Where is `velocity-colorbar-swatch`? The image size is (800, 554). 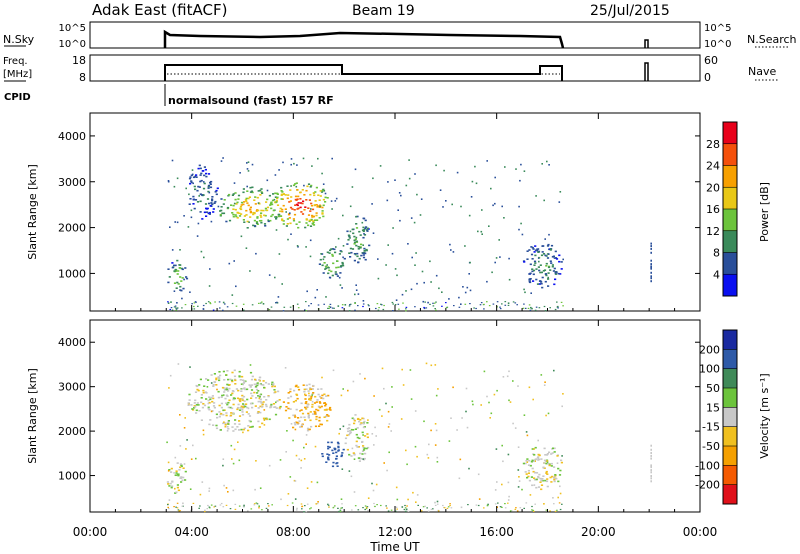
velocity-colorbar-swatch is located at coordinates (730, 436).